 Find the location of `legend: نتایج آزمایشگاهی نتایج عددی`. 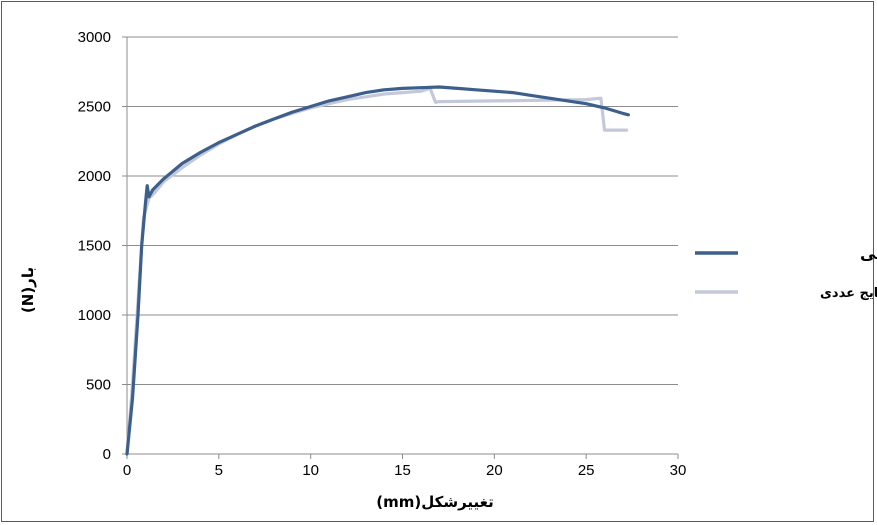

legend: نتایج آزمایشگاهی نتایج عددی is located at coordinates (786, 272).